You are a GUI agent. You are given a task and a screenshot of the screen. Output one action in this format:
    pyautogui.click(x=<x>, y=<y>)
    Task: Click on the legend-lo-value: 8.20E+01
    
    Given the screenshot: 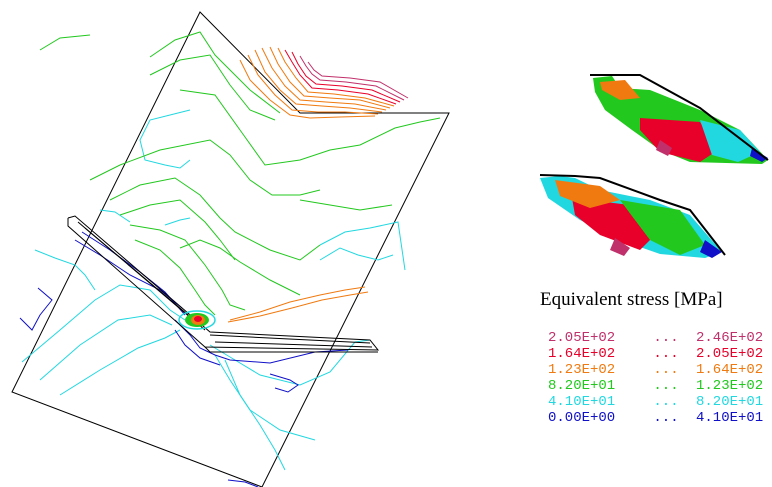 What is the action you would take?
    pyautogui.click(x=582, y=386)
    